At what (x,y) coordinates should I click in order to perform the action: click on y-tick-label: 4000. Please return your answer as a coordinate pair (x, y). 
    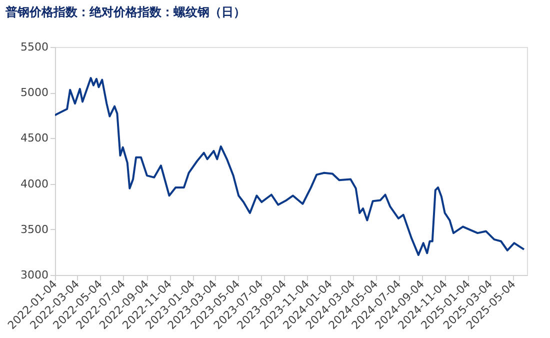
    Looking at the image, I should click on (34, 183).